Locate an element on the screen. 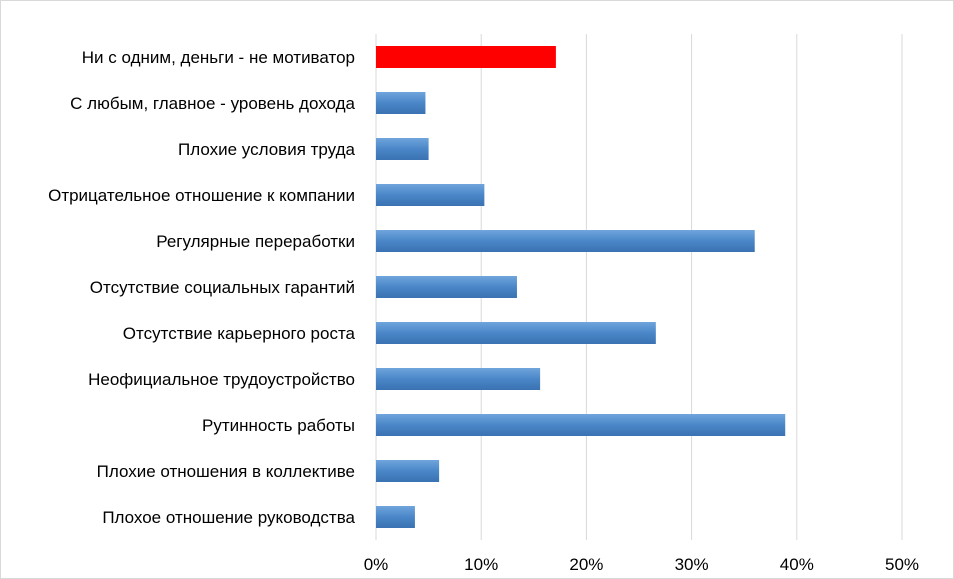 This screenshot has width=954, height=579. category-label: Ни с одним, деньги - не мотиватор is located at coordinates (218, 57).